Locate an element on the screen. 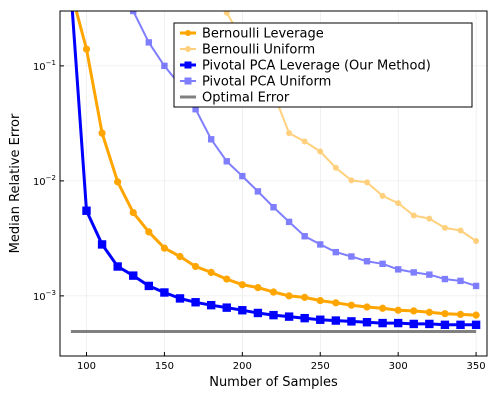  x-tick-label: 300 is located at coordinates (398, 366).